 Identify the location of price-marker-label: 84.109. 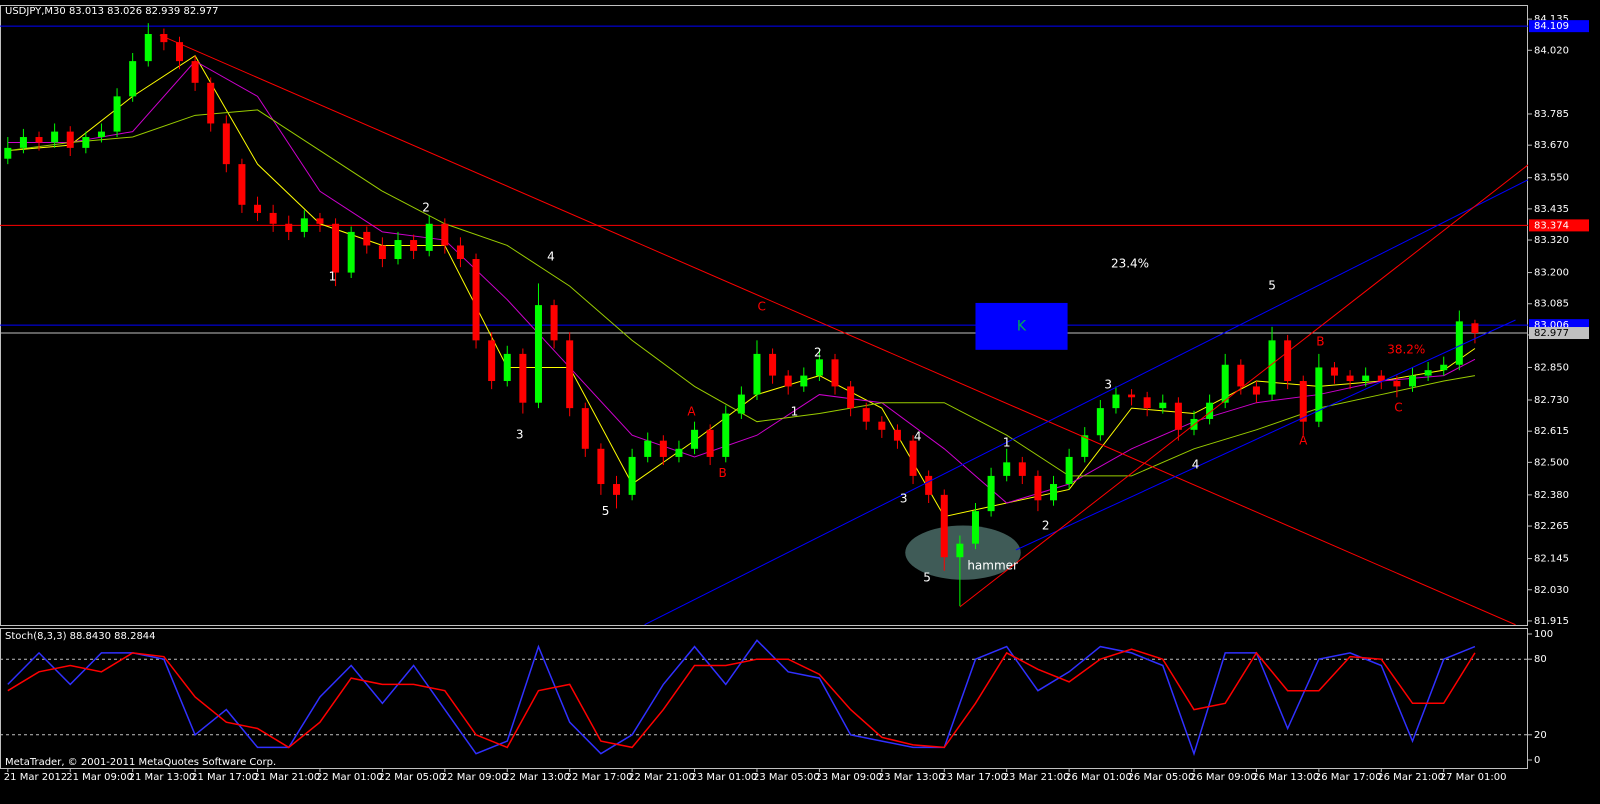
(1551, 26).